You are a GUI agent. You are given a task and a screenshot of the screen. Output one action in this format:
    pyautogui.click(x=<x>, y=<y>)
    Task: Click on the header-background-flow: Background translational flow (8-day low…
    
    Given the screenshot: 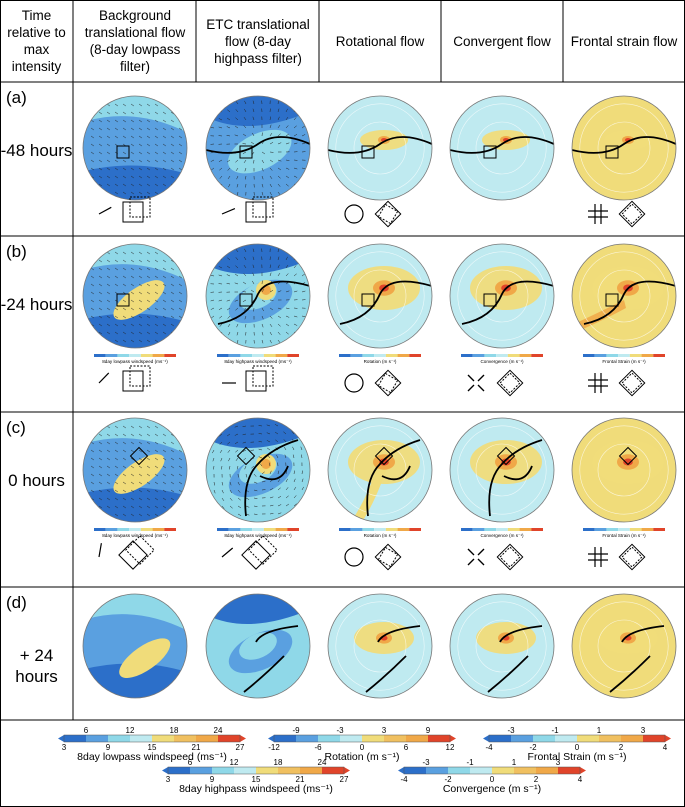 What is the action you would take?
    pyautogui.click(x=135, y=41)
    